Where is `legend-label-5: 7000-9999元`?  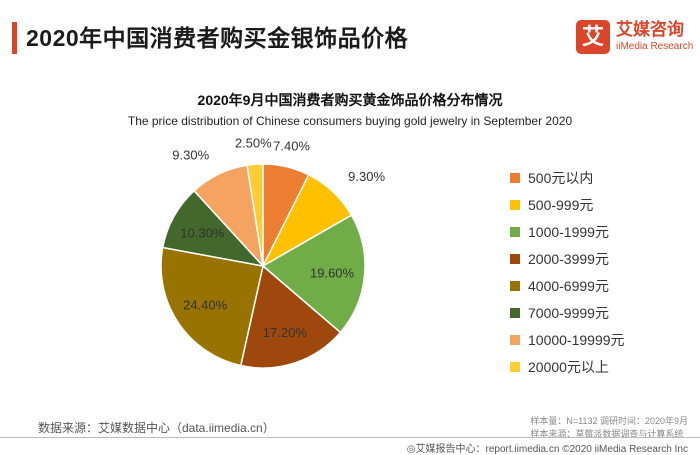 legend-label-5: 7000-9999元 is located at coordinates (568, 312).